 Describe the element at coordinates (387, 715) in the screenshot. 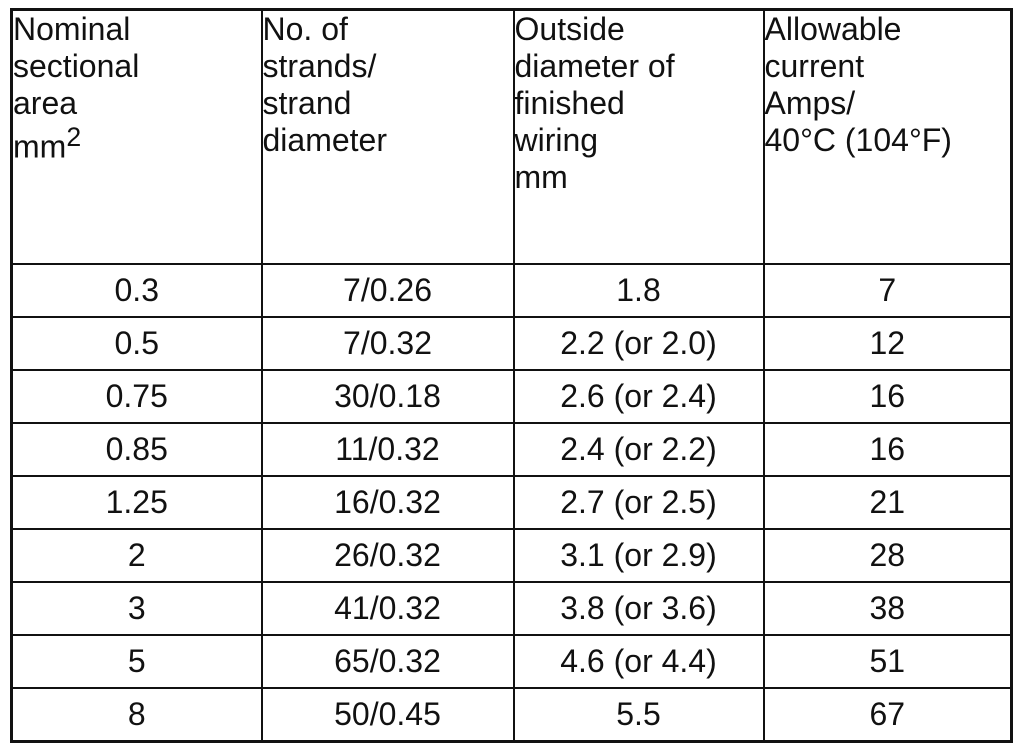

I see `table-cell: 50/0.45` at that location.